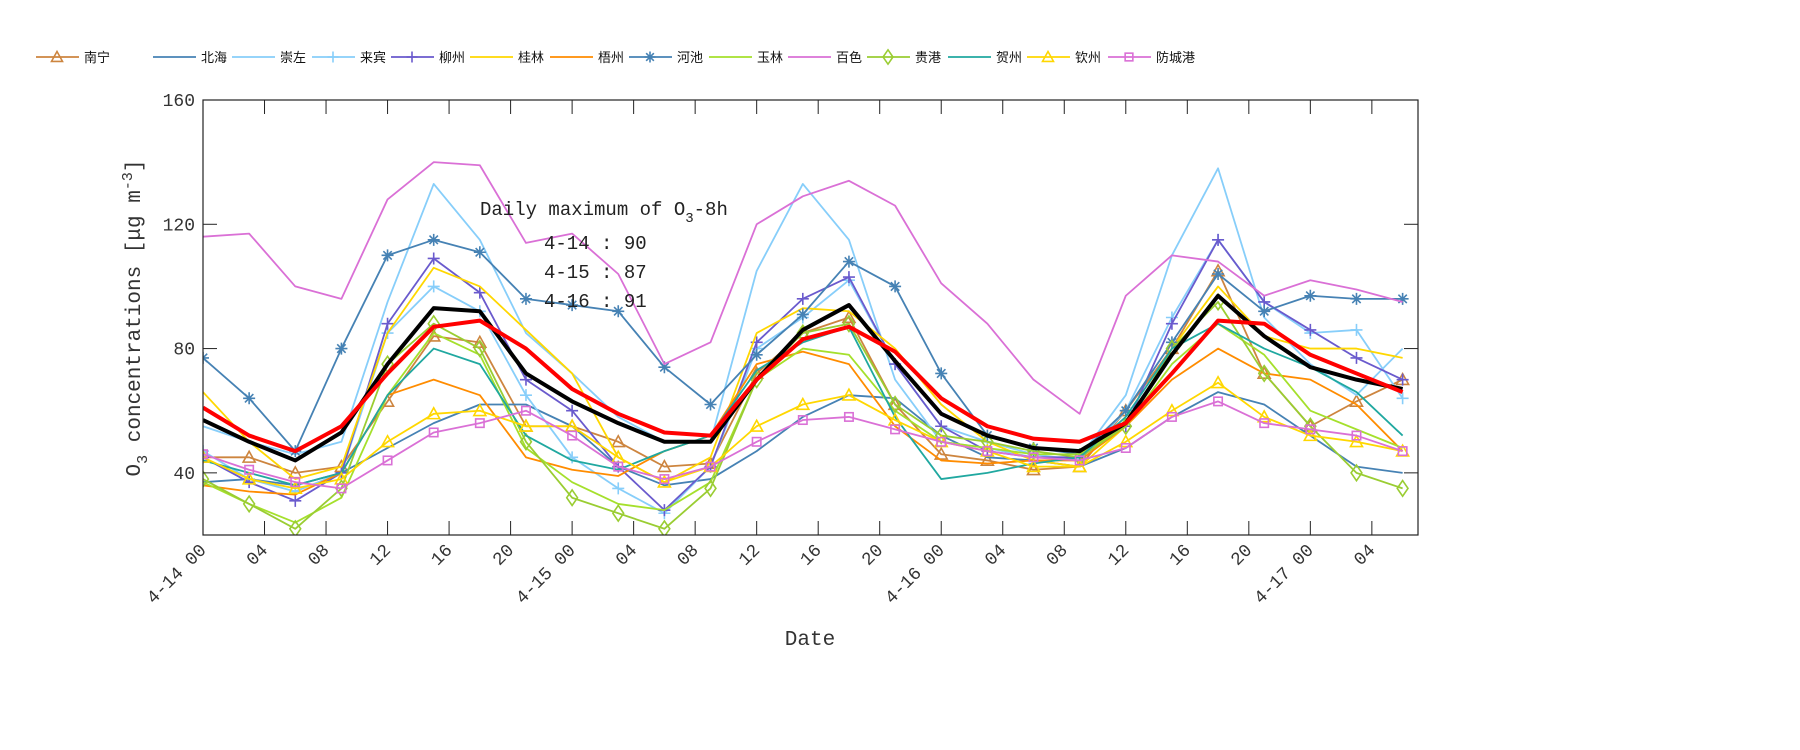 Image resolution: width=1800 pixels, height=750 pixels. Describe the element at coordinates (428, 58) in the screenshot. I see `legend-item-柳州: 柳州` at that location.